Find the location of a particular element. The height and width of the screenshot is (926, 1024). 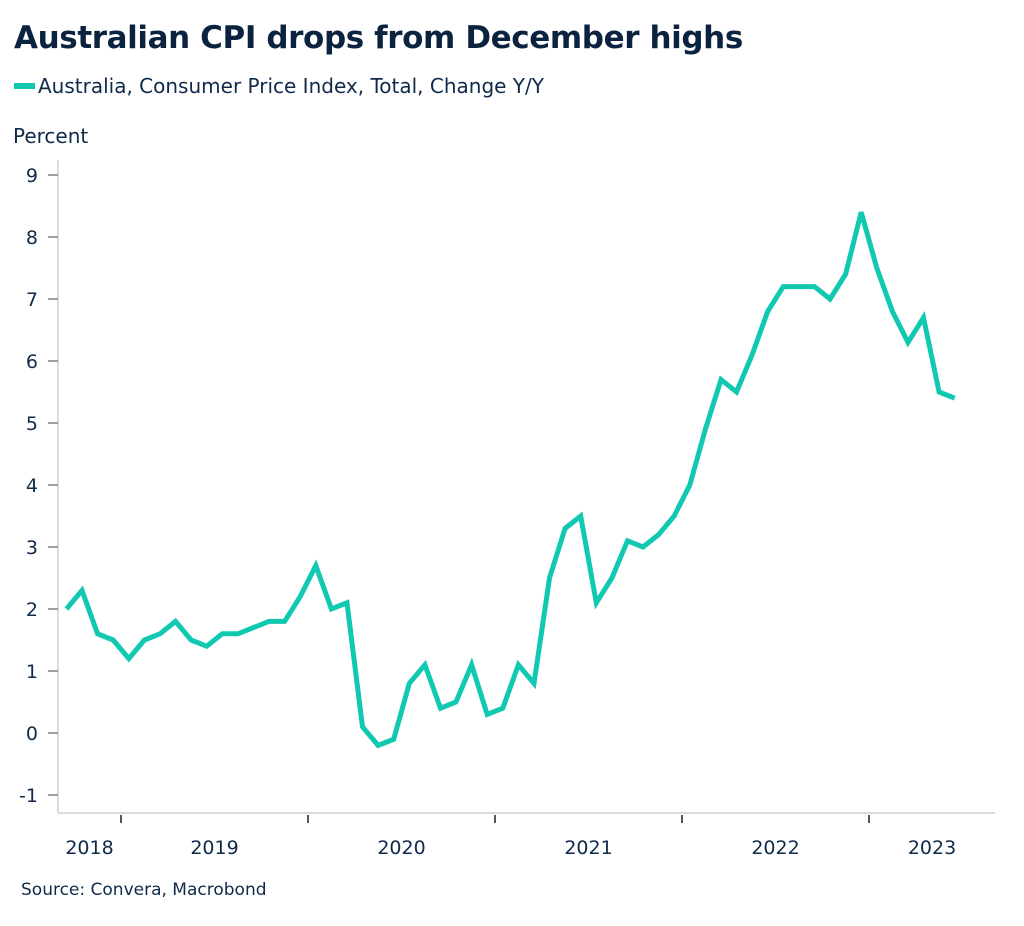

x-tick-label: 2018 is located at coordinates (89, 848).